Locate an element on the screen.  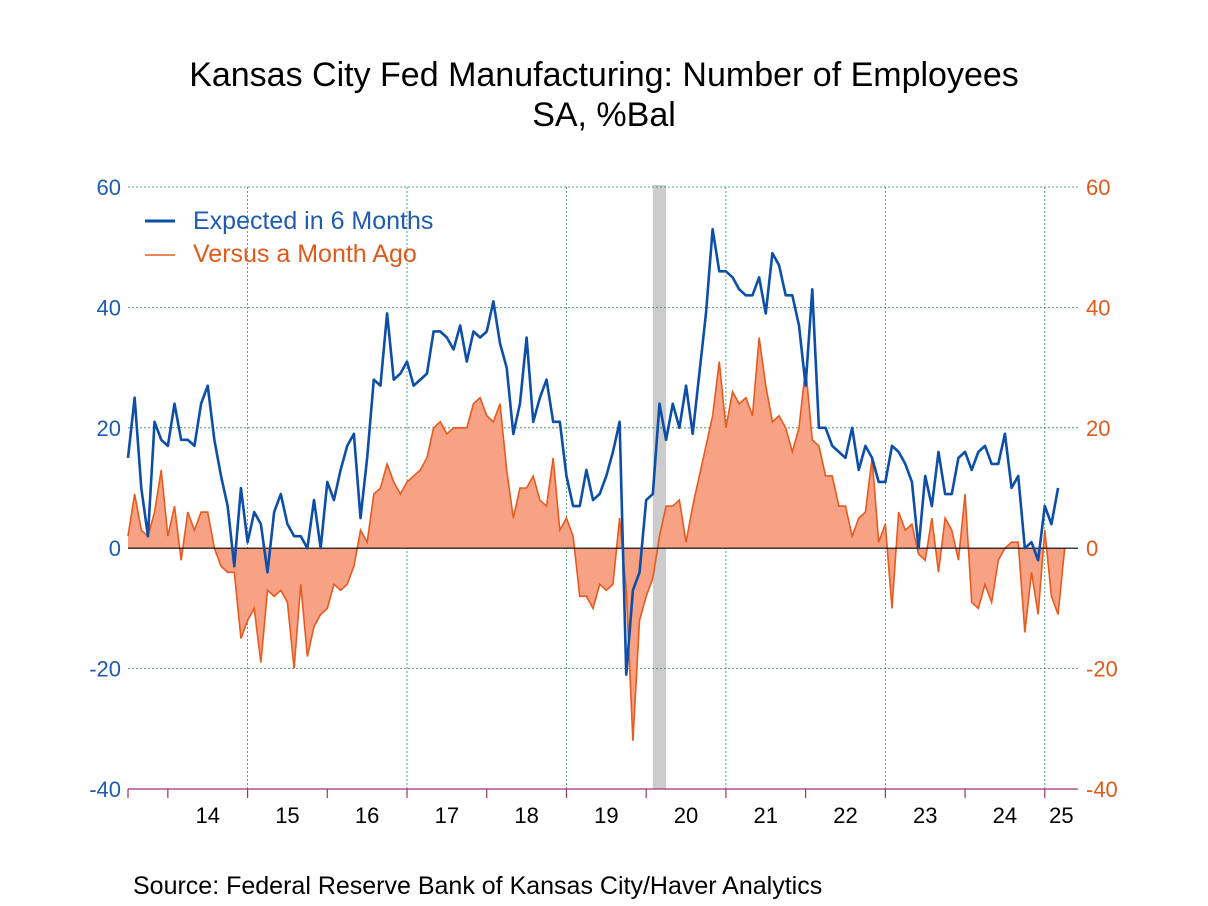
chart-subtitle: SA, %Bal is located at coordinates (604, 115).